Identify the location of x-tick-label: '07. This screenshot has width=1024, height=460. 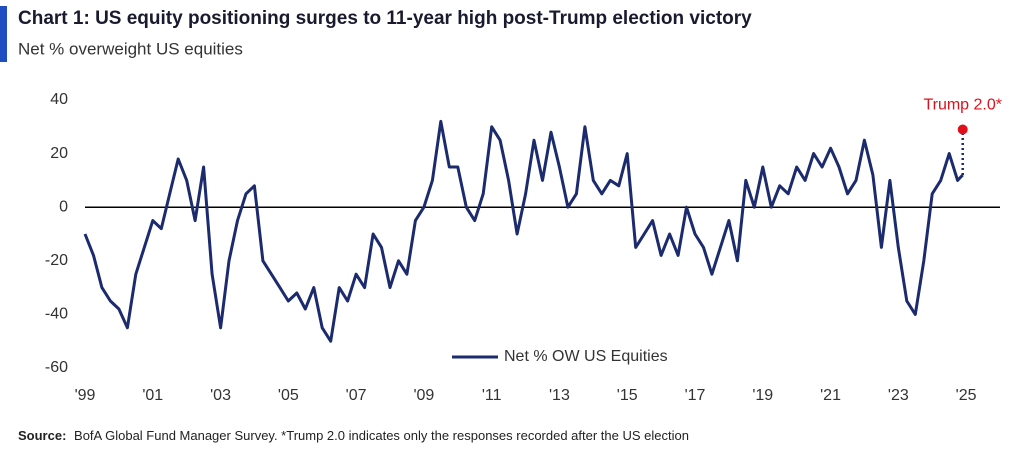
(356, 395).